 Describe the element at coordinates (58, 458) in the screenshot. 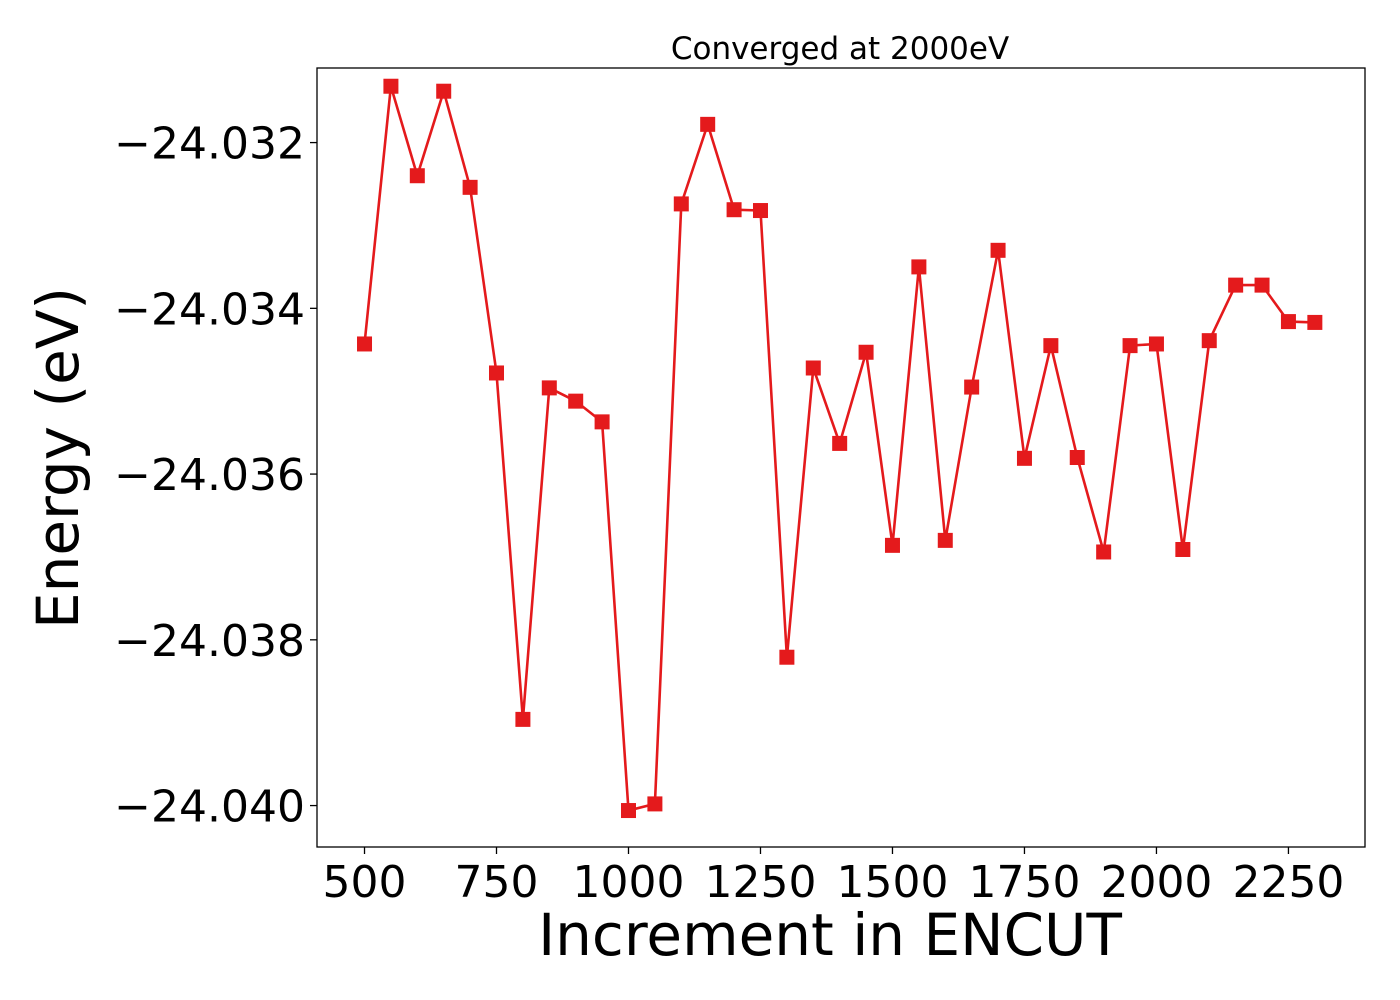

I see `y-axis-label: Energy (eV)` at that location.